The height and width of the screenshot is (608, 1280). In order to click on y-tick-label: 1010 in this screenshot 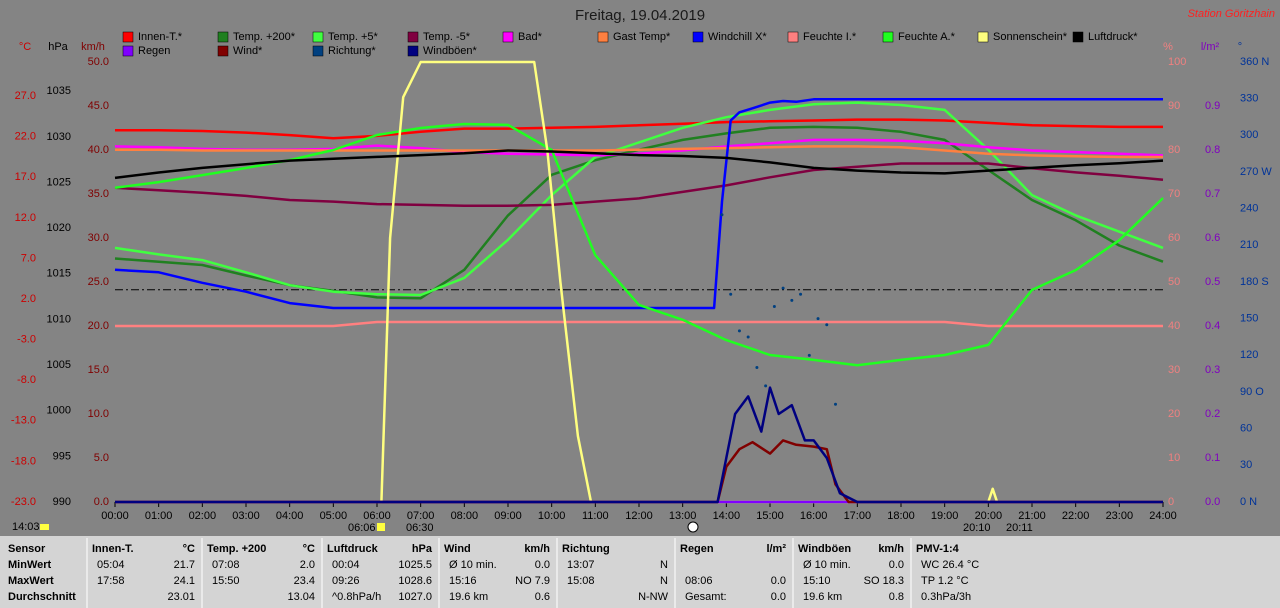, I will do `click(59, 319)`.